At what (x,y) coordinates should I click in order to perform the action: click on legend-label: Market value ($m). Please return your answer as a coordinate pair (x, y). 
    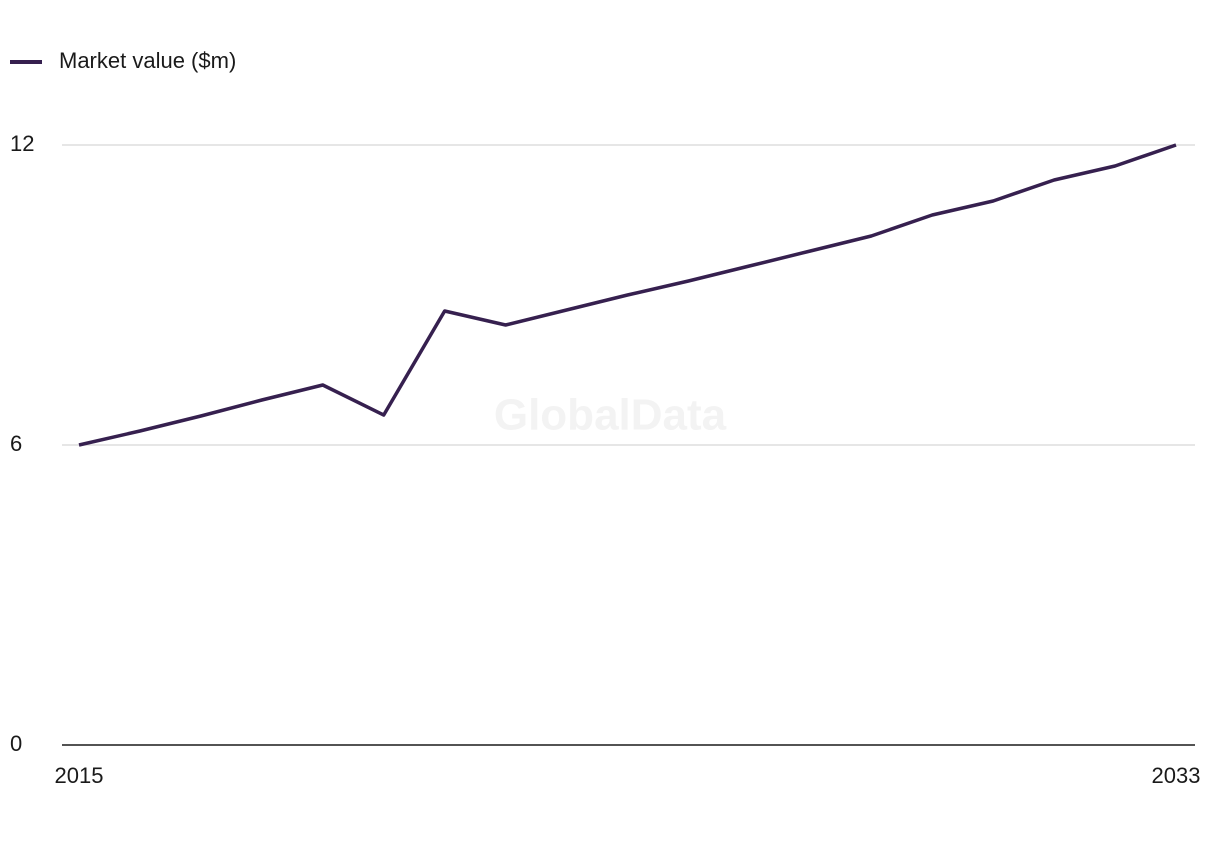
    Looking at the image, I should click on (147, 60).